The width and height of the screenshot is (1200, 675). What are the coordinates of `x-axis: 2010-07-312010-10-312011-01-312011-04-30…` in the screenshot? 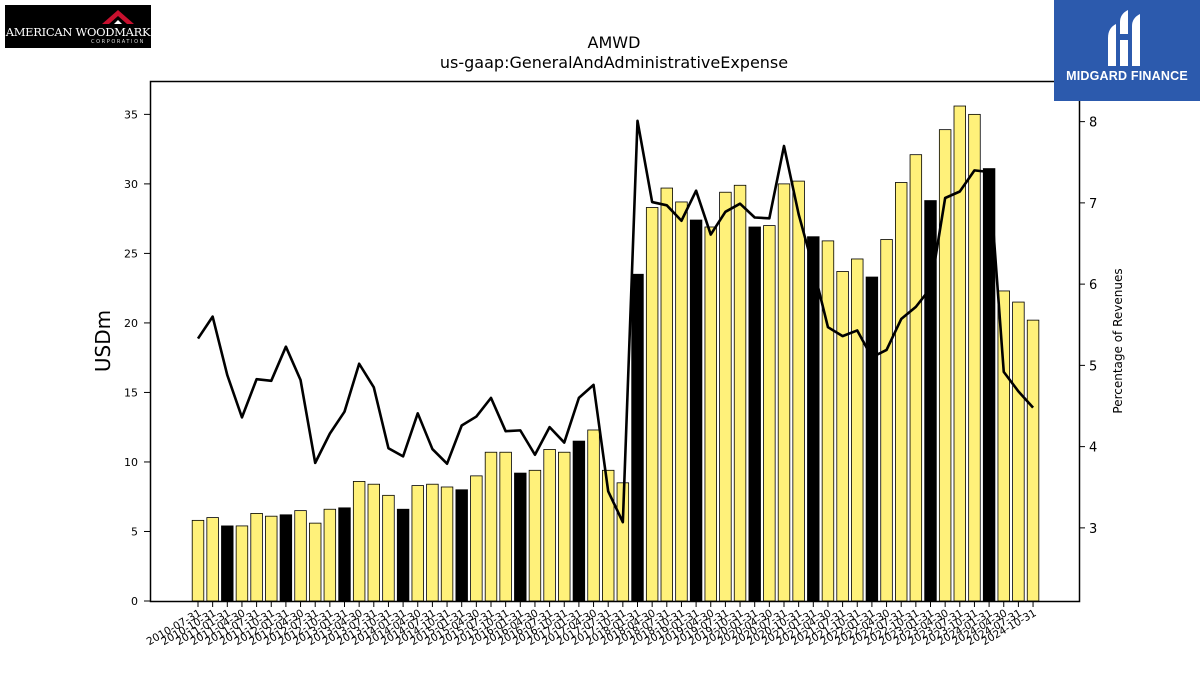 It's located at (592, 624).